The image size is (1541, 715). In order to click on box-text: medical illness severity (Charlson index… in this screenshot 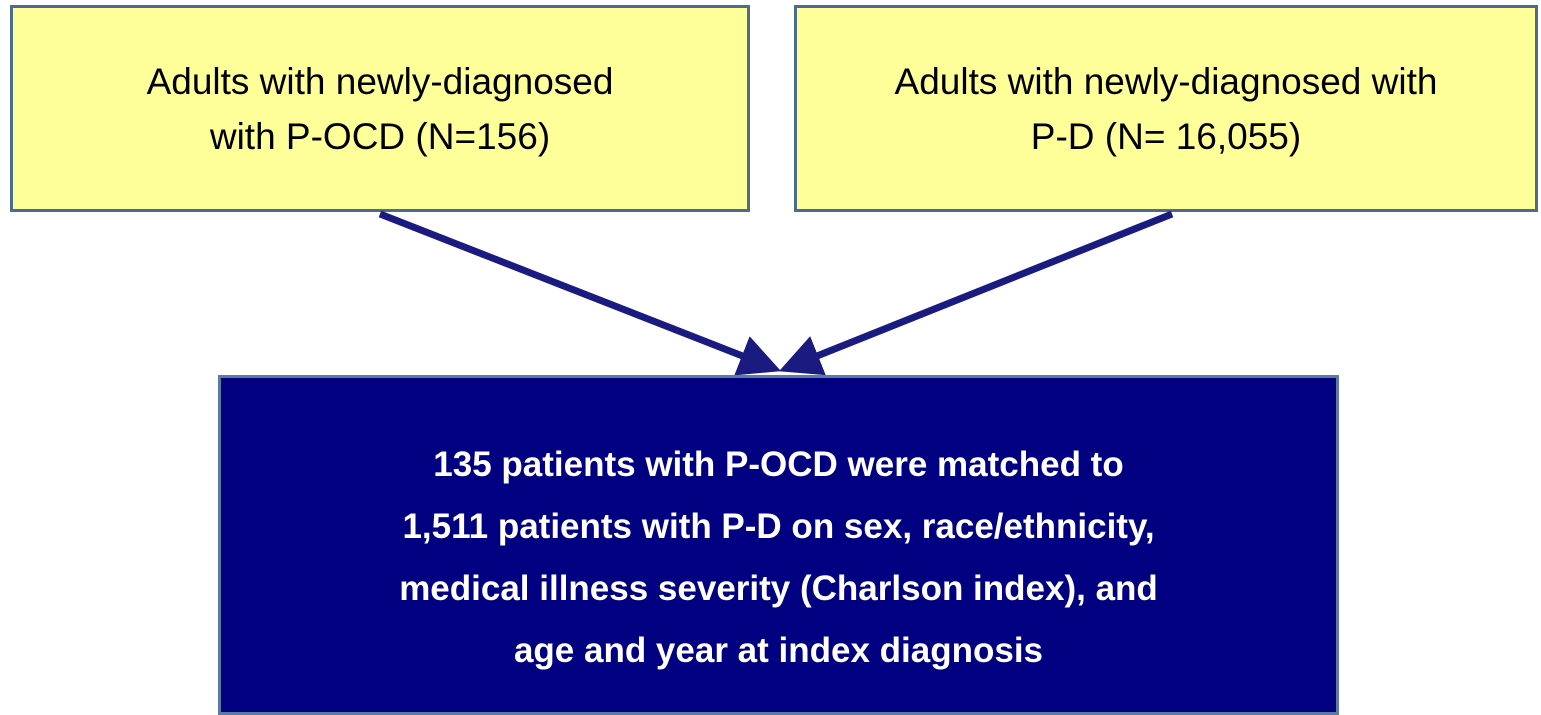, I will do `click(778, 588)`.